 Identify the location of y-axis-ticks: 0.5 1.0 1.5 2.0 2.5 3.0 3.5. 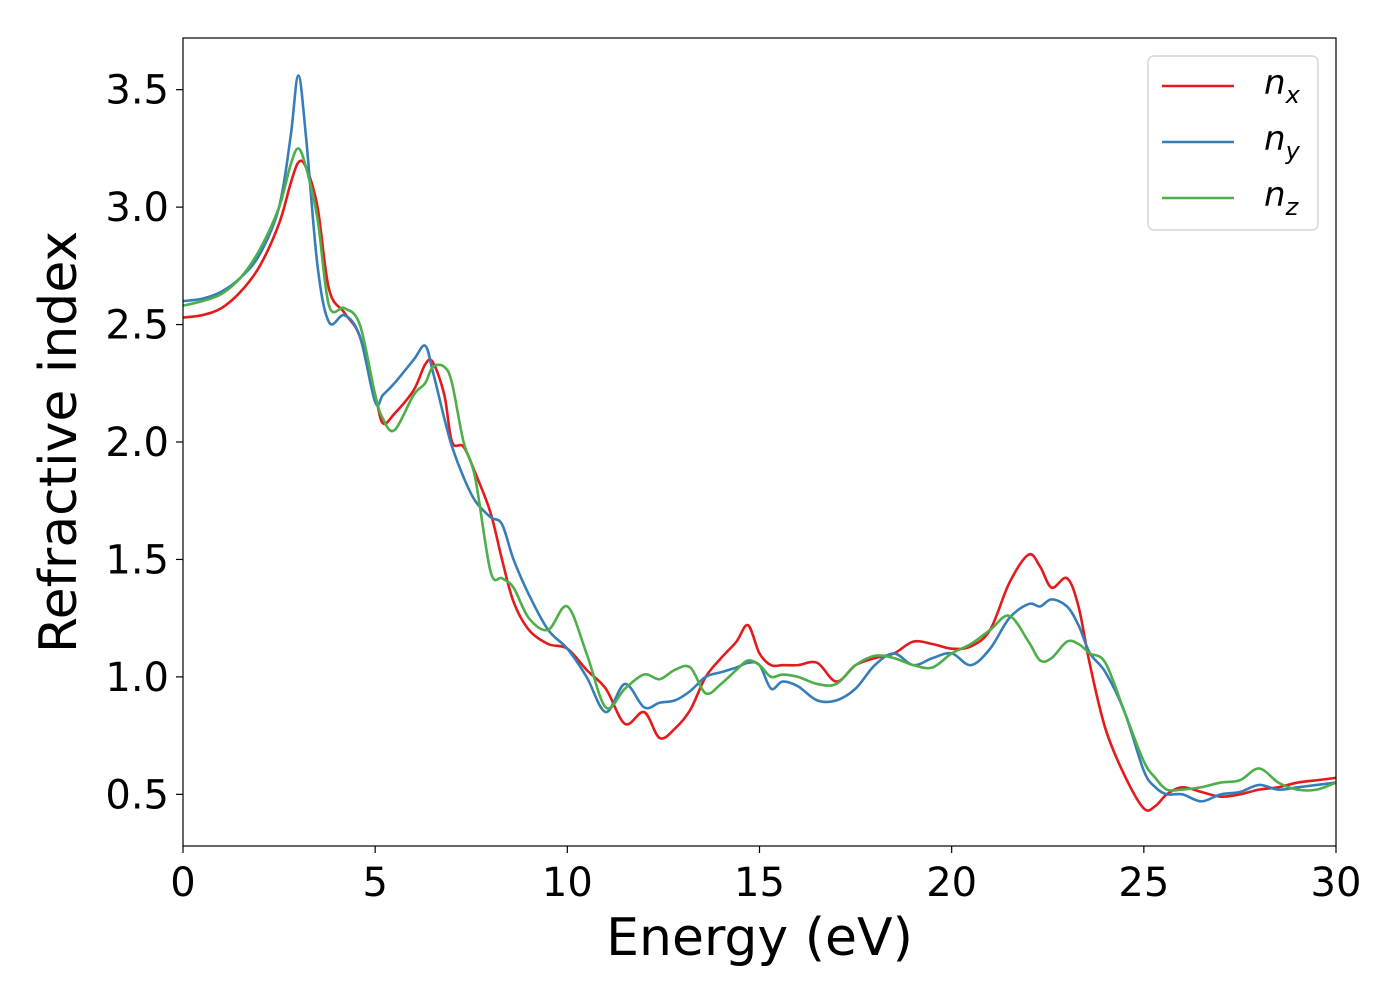
(144, 443).